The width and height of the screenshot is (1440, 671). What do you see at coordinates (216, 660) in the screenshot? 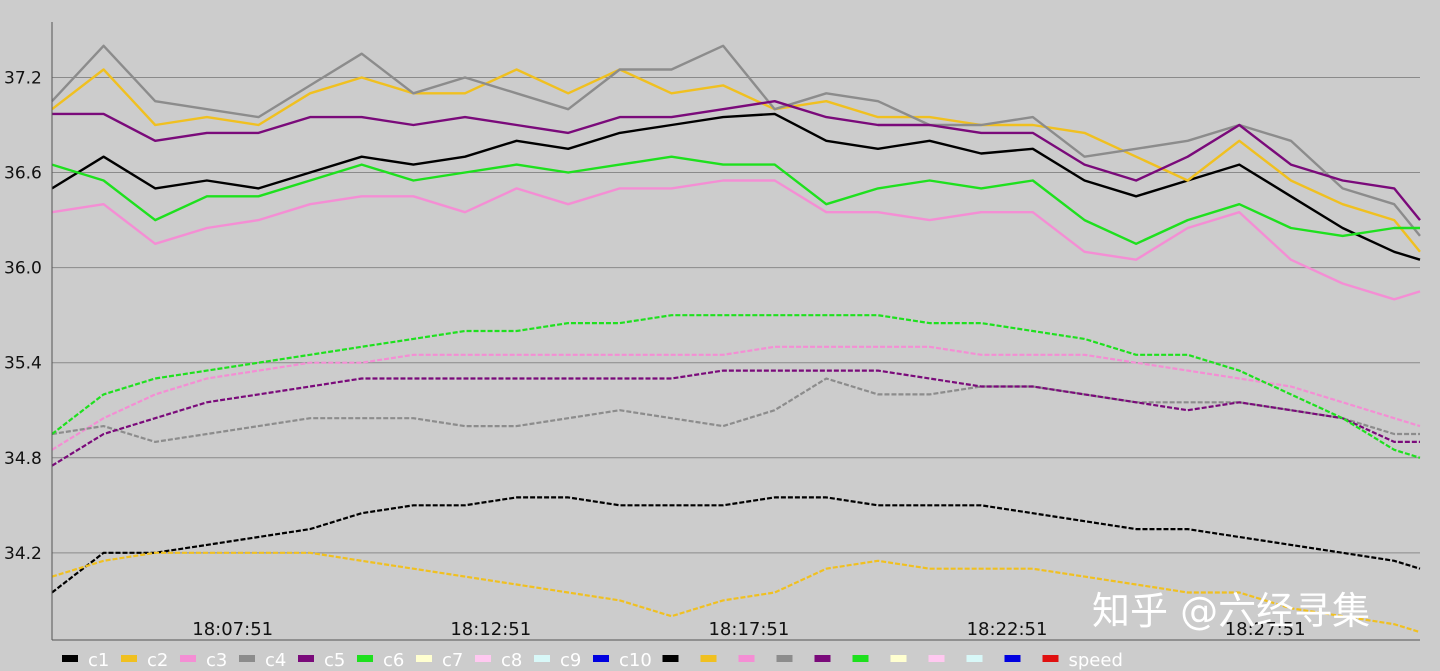
I see `legend-label-2: c3` at bounding box center [216, 660].